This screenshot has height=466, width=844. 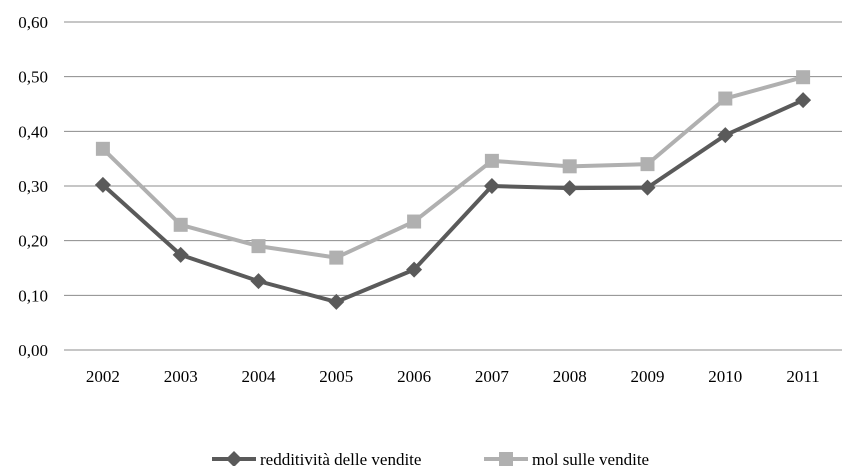 I want to click on legend-marker-square, so click(x=506, y=459).